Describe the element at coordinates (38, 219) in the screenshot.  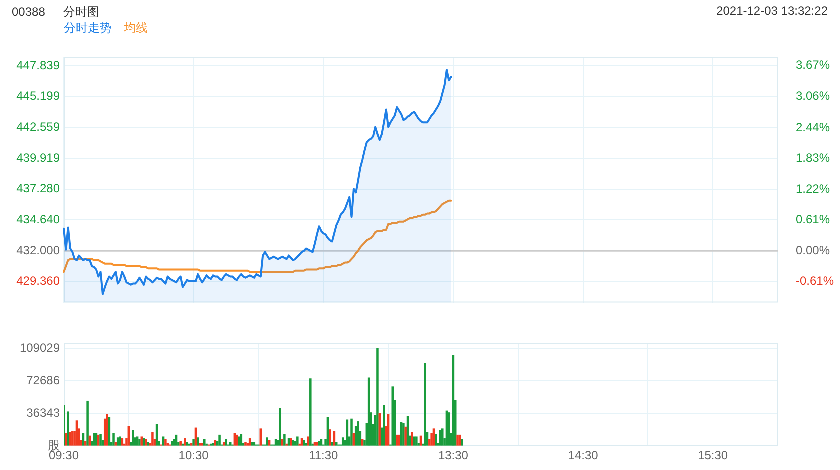
I see `y-tick-label: 434.640` at that location.